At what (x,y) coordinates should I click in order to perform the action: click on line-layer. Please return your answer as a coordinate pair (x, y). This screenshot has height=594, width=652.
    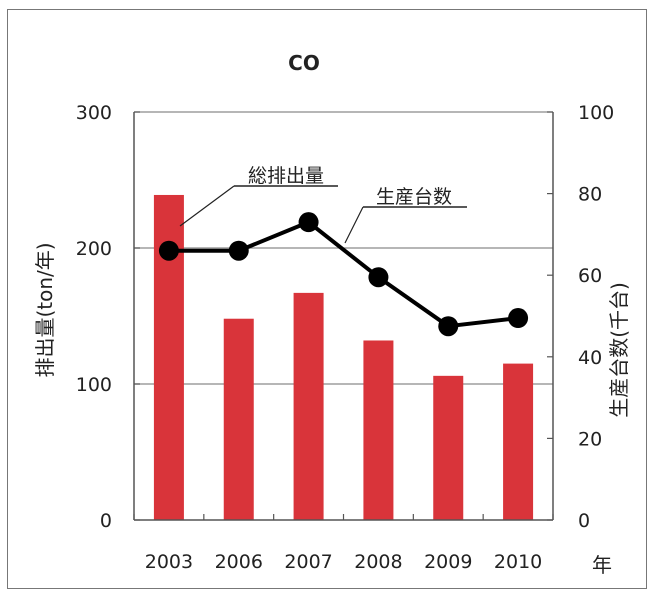
    Looking at the image, I should click on (343, 274).